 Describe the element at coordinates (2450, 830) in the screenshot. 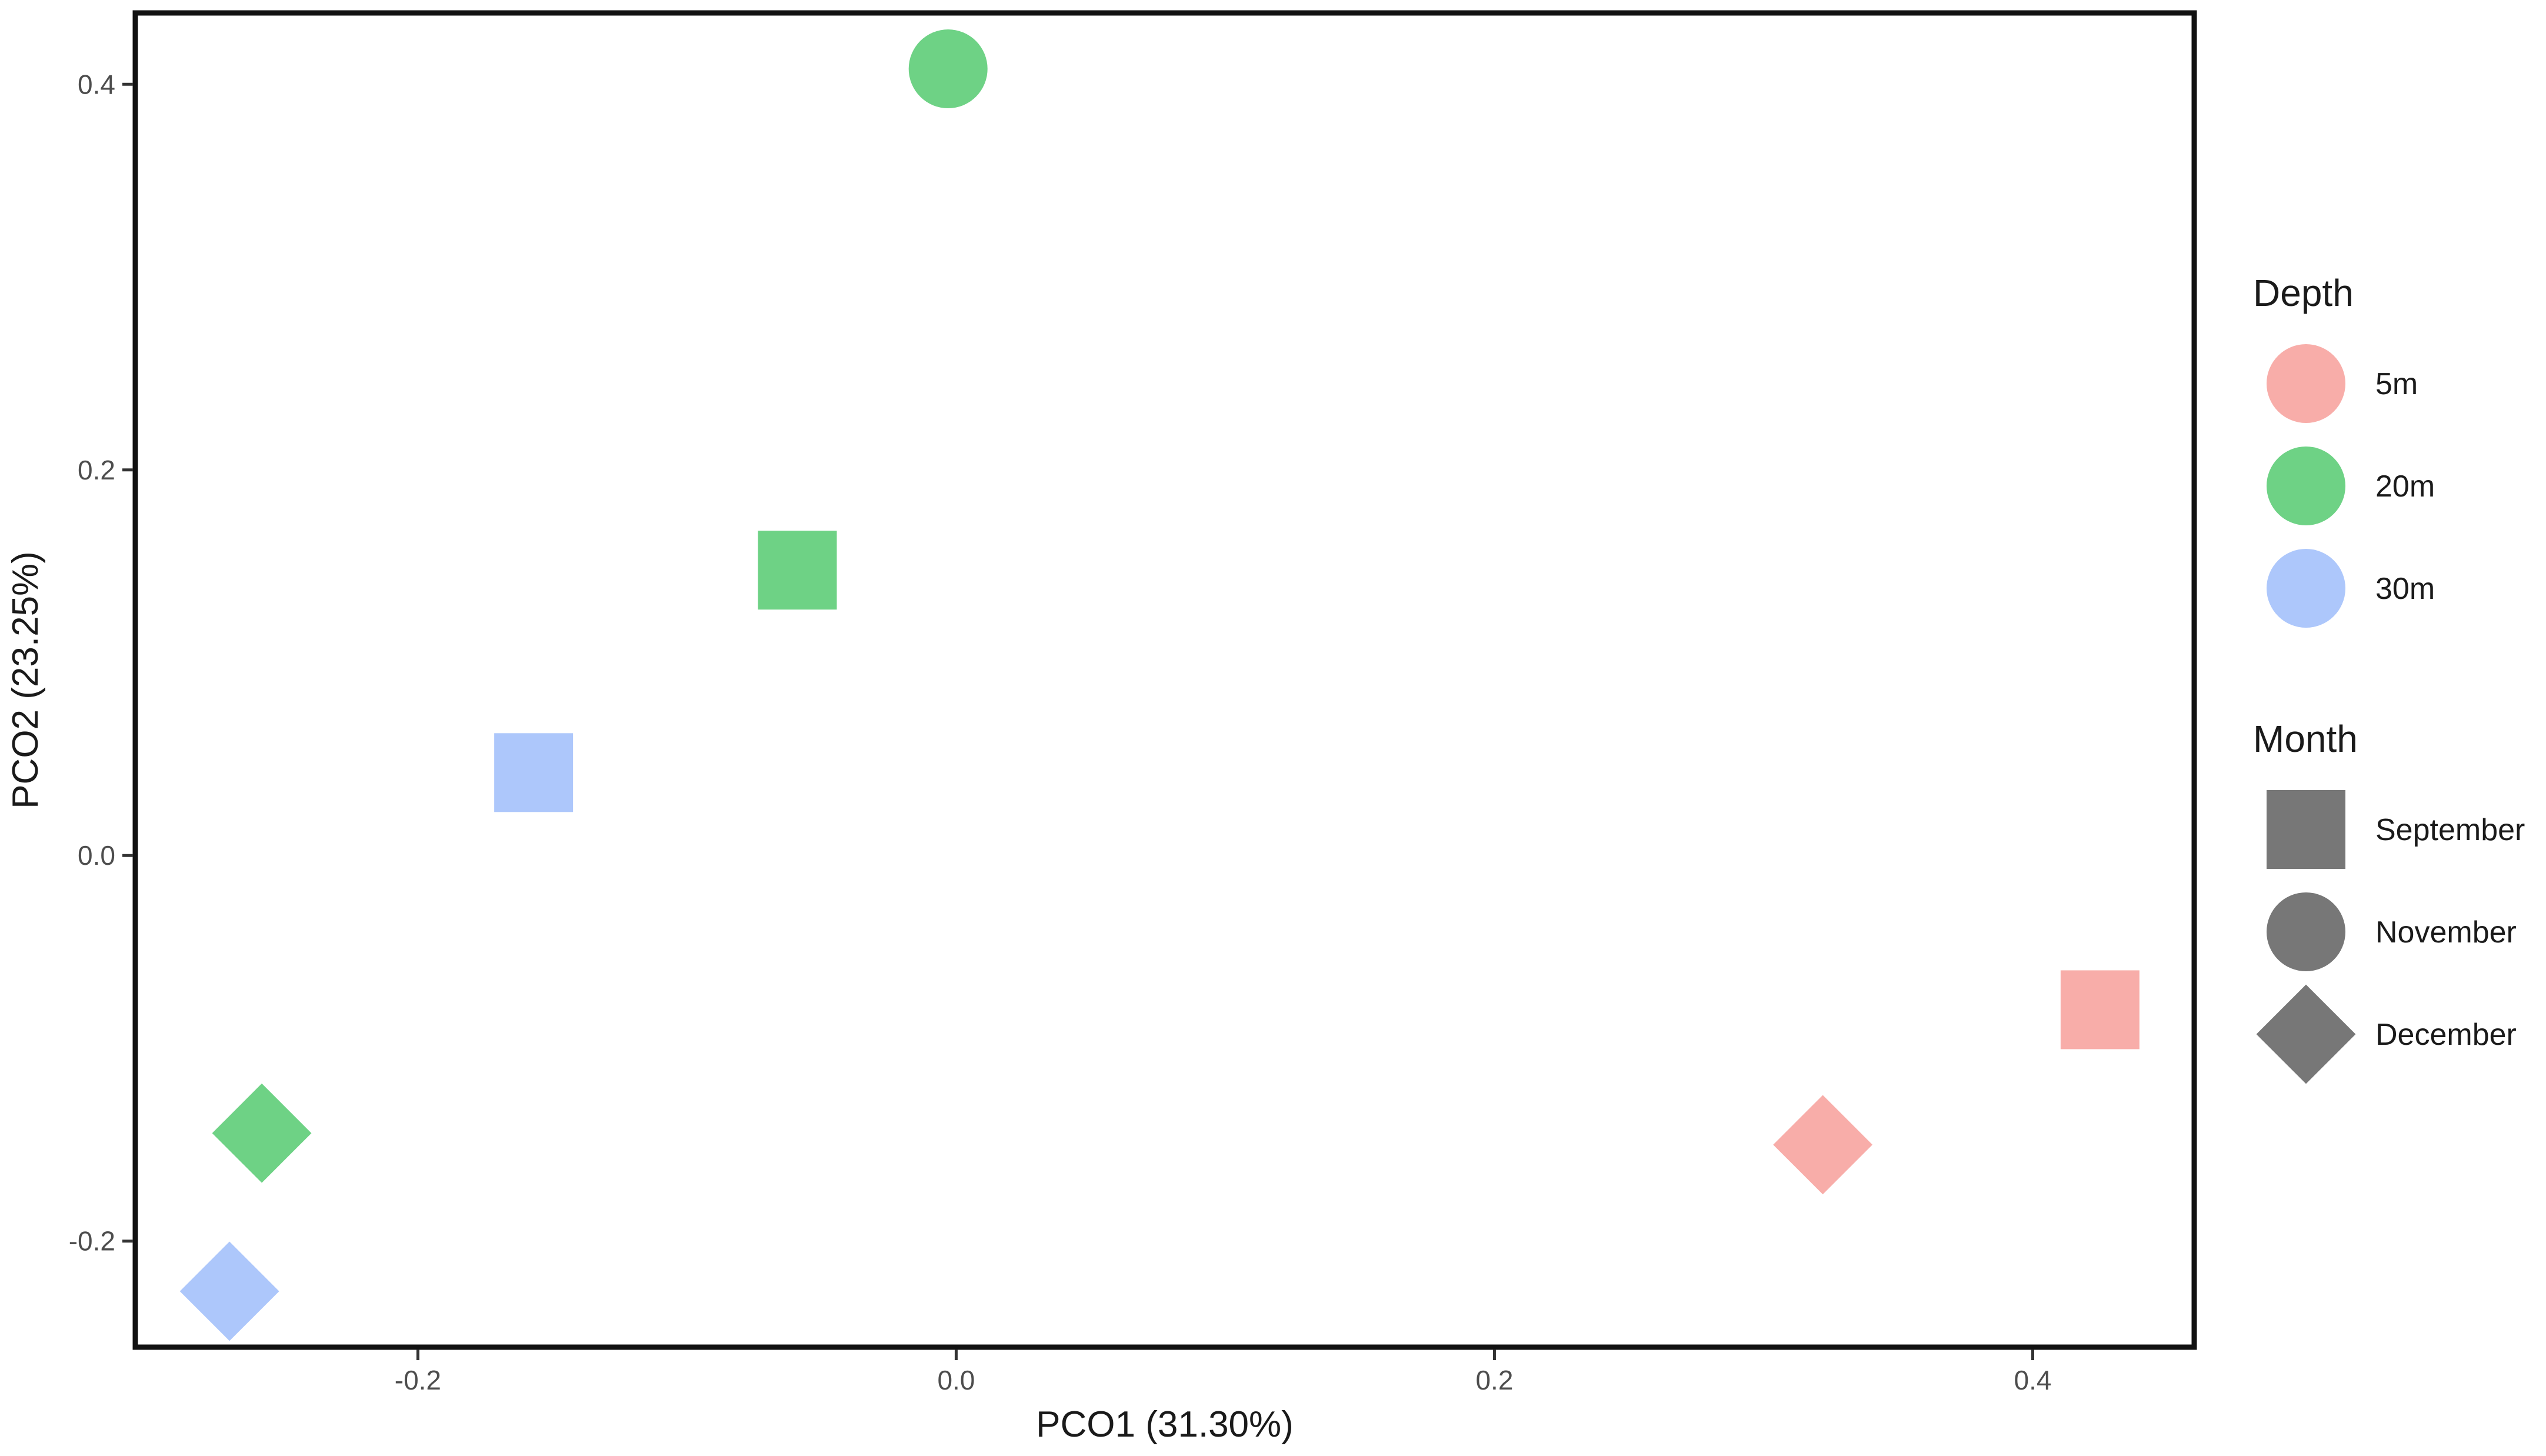

I see `legend-month-label-september: September` at that location.